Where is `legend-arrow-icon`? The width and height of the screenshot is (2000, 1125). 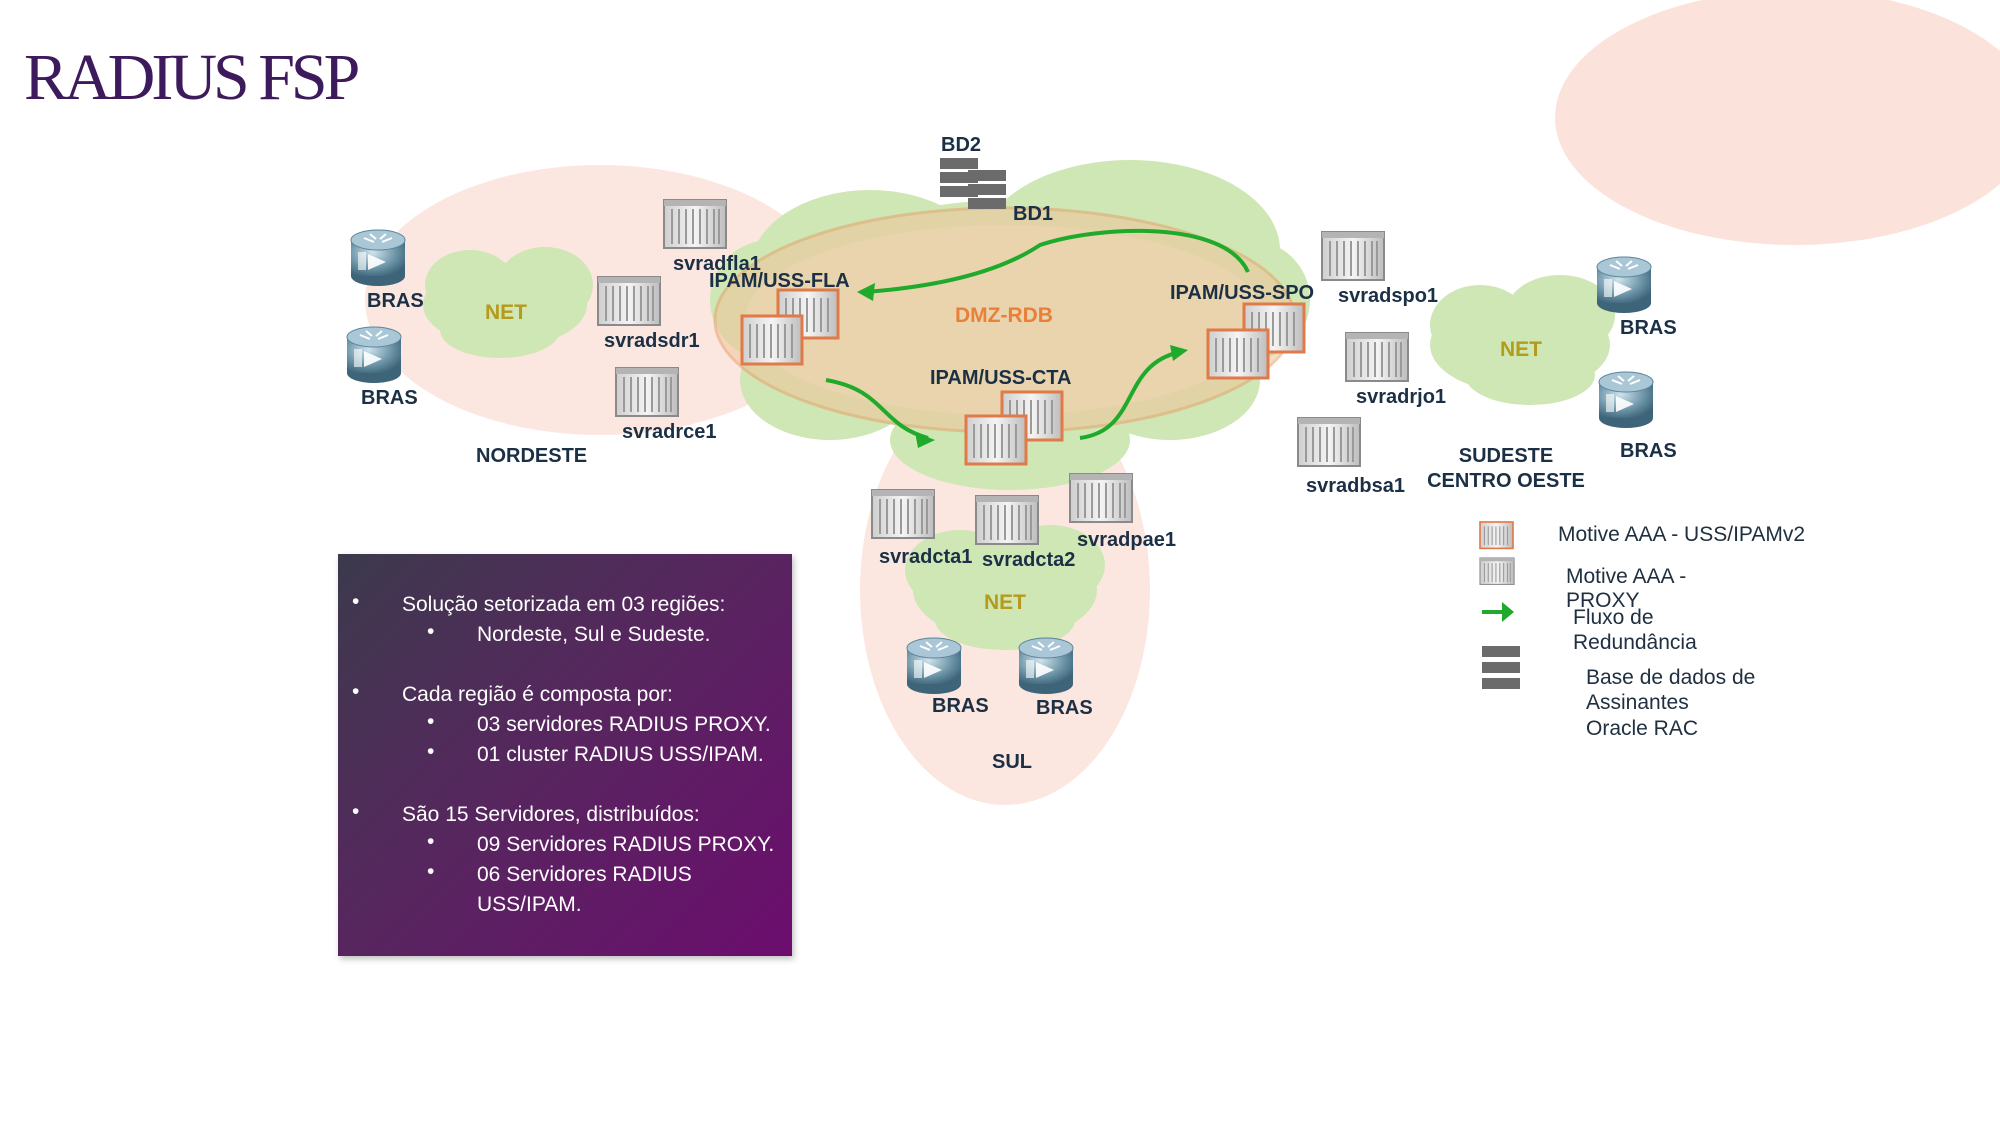
legend-arrow-icon is located at coordinates (1498, 612).